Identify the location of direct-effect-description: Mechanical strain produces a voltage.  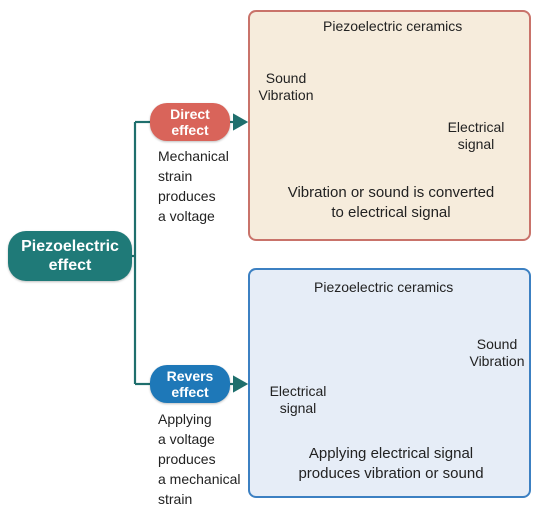
(193, 186).